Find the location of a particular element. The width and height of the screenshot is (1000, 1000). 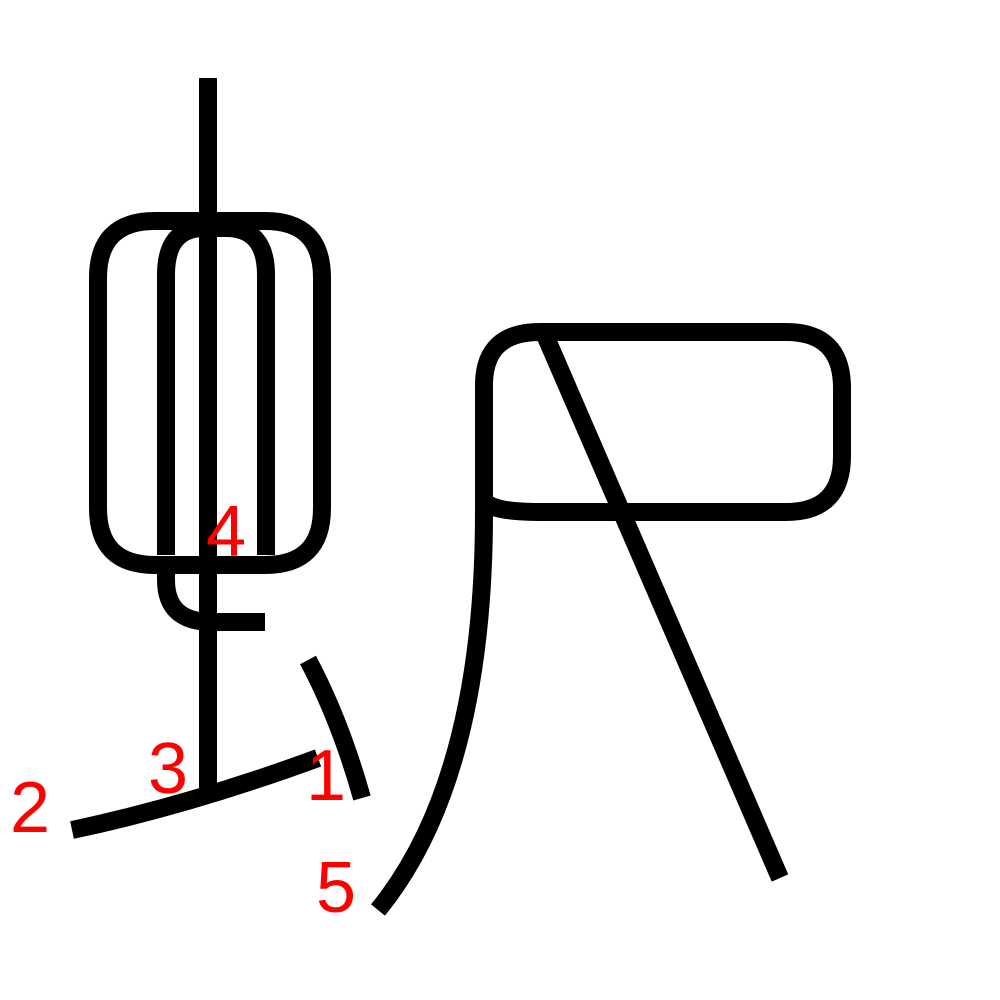

stroke-label-2: 2 is located at coordinates (30, 808).